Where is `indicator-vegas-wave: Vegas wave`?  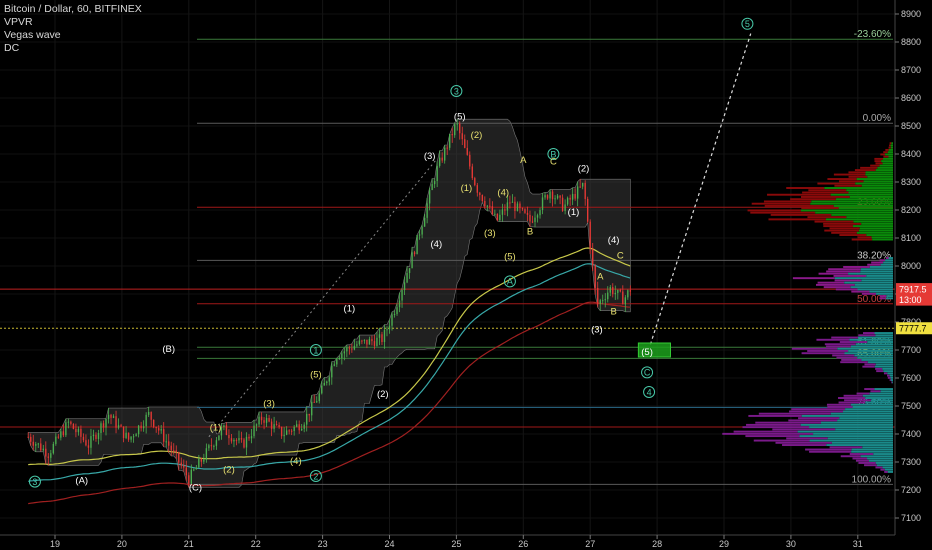 indicator-vegas-wave: Vegas wave is located at coordinates (32, 35).